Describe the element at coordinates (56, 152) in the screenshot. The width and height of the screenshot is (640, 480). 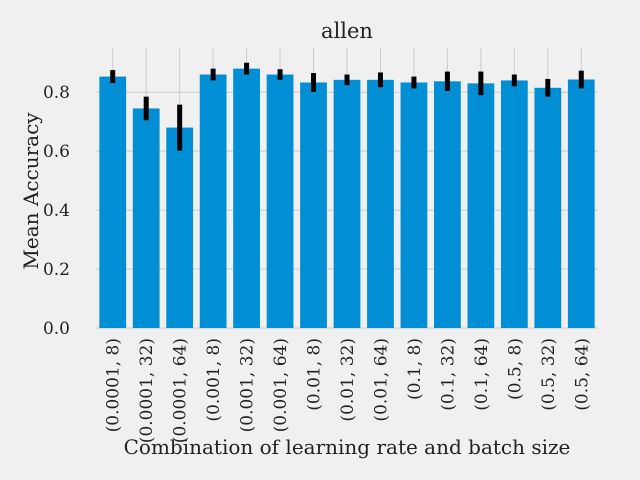
I see `y-tick-label: 0.6` at that location.